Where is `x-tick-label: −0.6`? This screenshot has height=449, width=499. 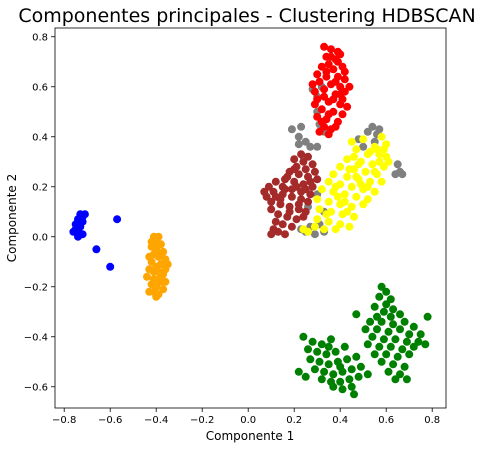 x-tick-label: −0.6 is located at coordinates (110, 420).